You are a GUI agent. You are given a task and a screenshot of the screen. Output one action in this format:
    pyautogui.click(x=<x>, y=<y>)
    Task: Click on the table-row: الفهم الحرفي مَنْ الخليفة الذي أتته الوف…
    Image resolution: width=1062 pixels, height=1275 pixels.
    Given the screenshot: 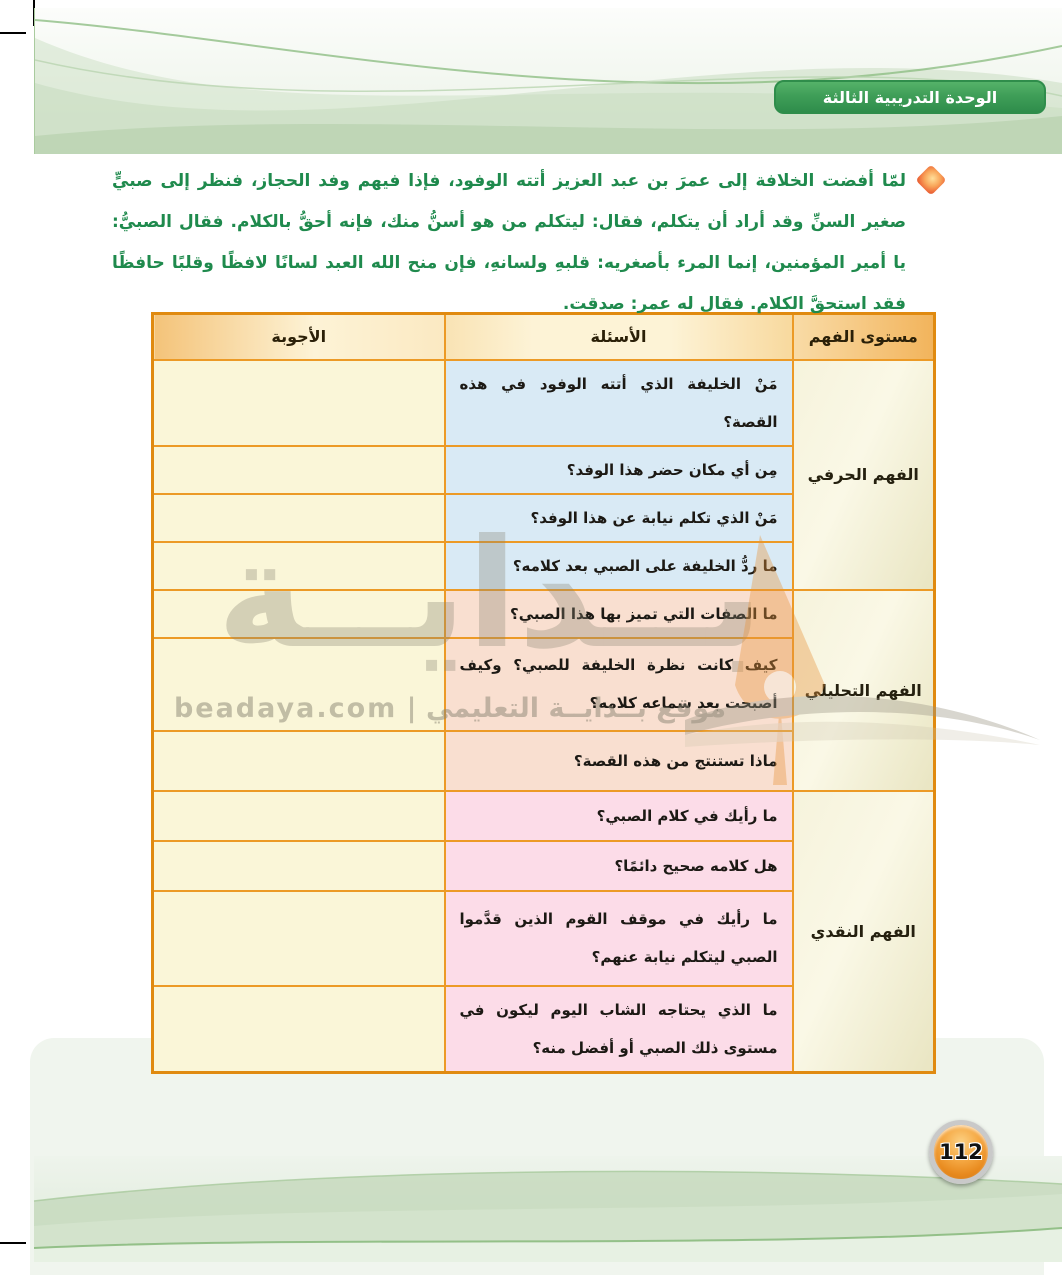 What is the action you would take?
    pyautogui.click(x=543, y=474)
    